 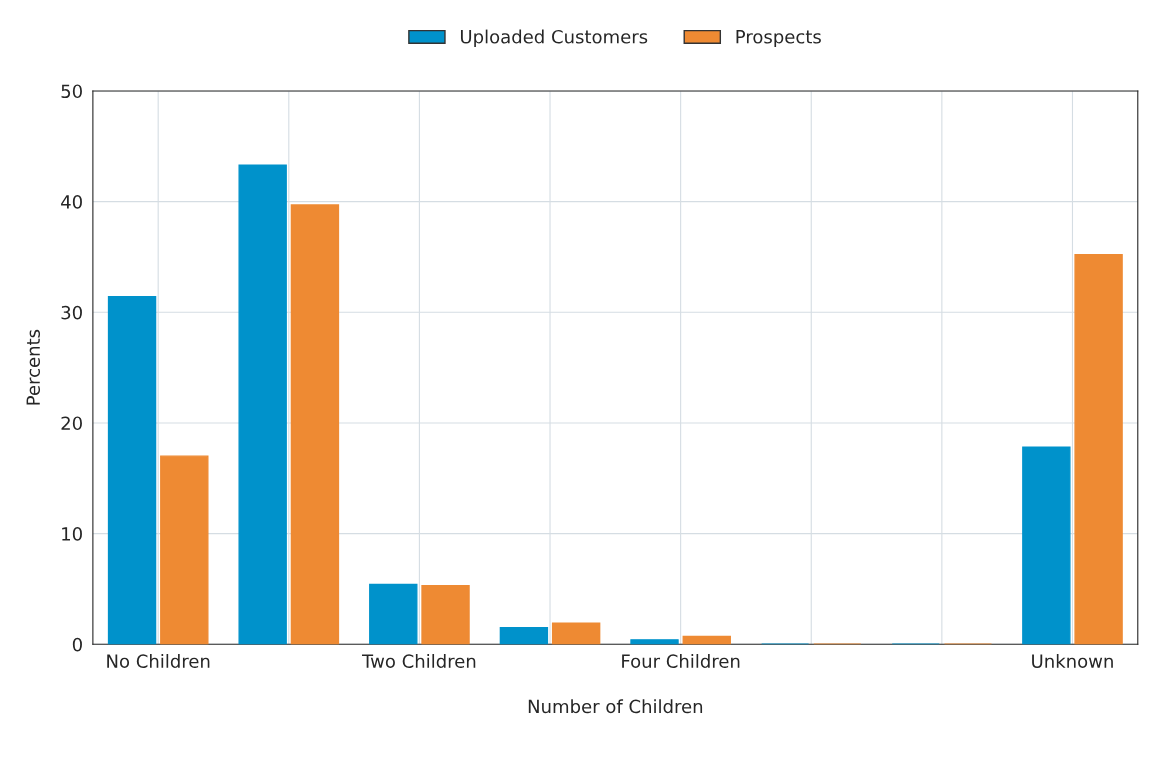 I want to click on x-tick-label: Four Children, so click(x=681, y=661).